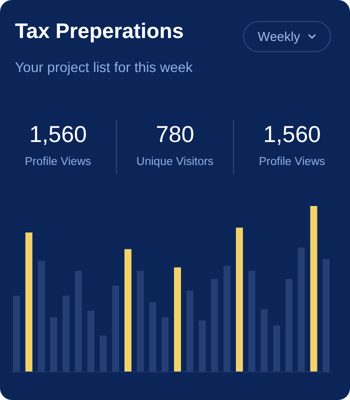  What do you see at coordinates (279, 36) in the screenshot?
I see `text: Weekly` at bounding box center [279, 36].